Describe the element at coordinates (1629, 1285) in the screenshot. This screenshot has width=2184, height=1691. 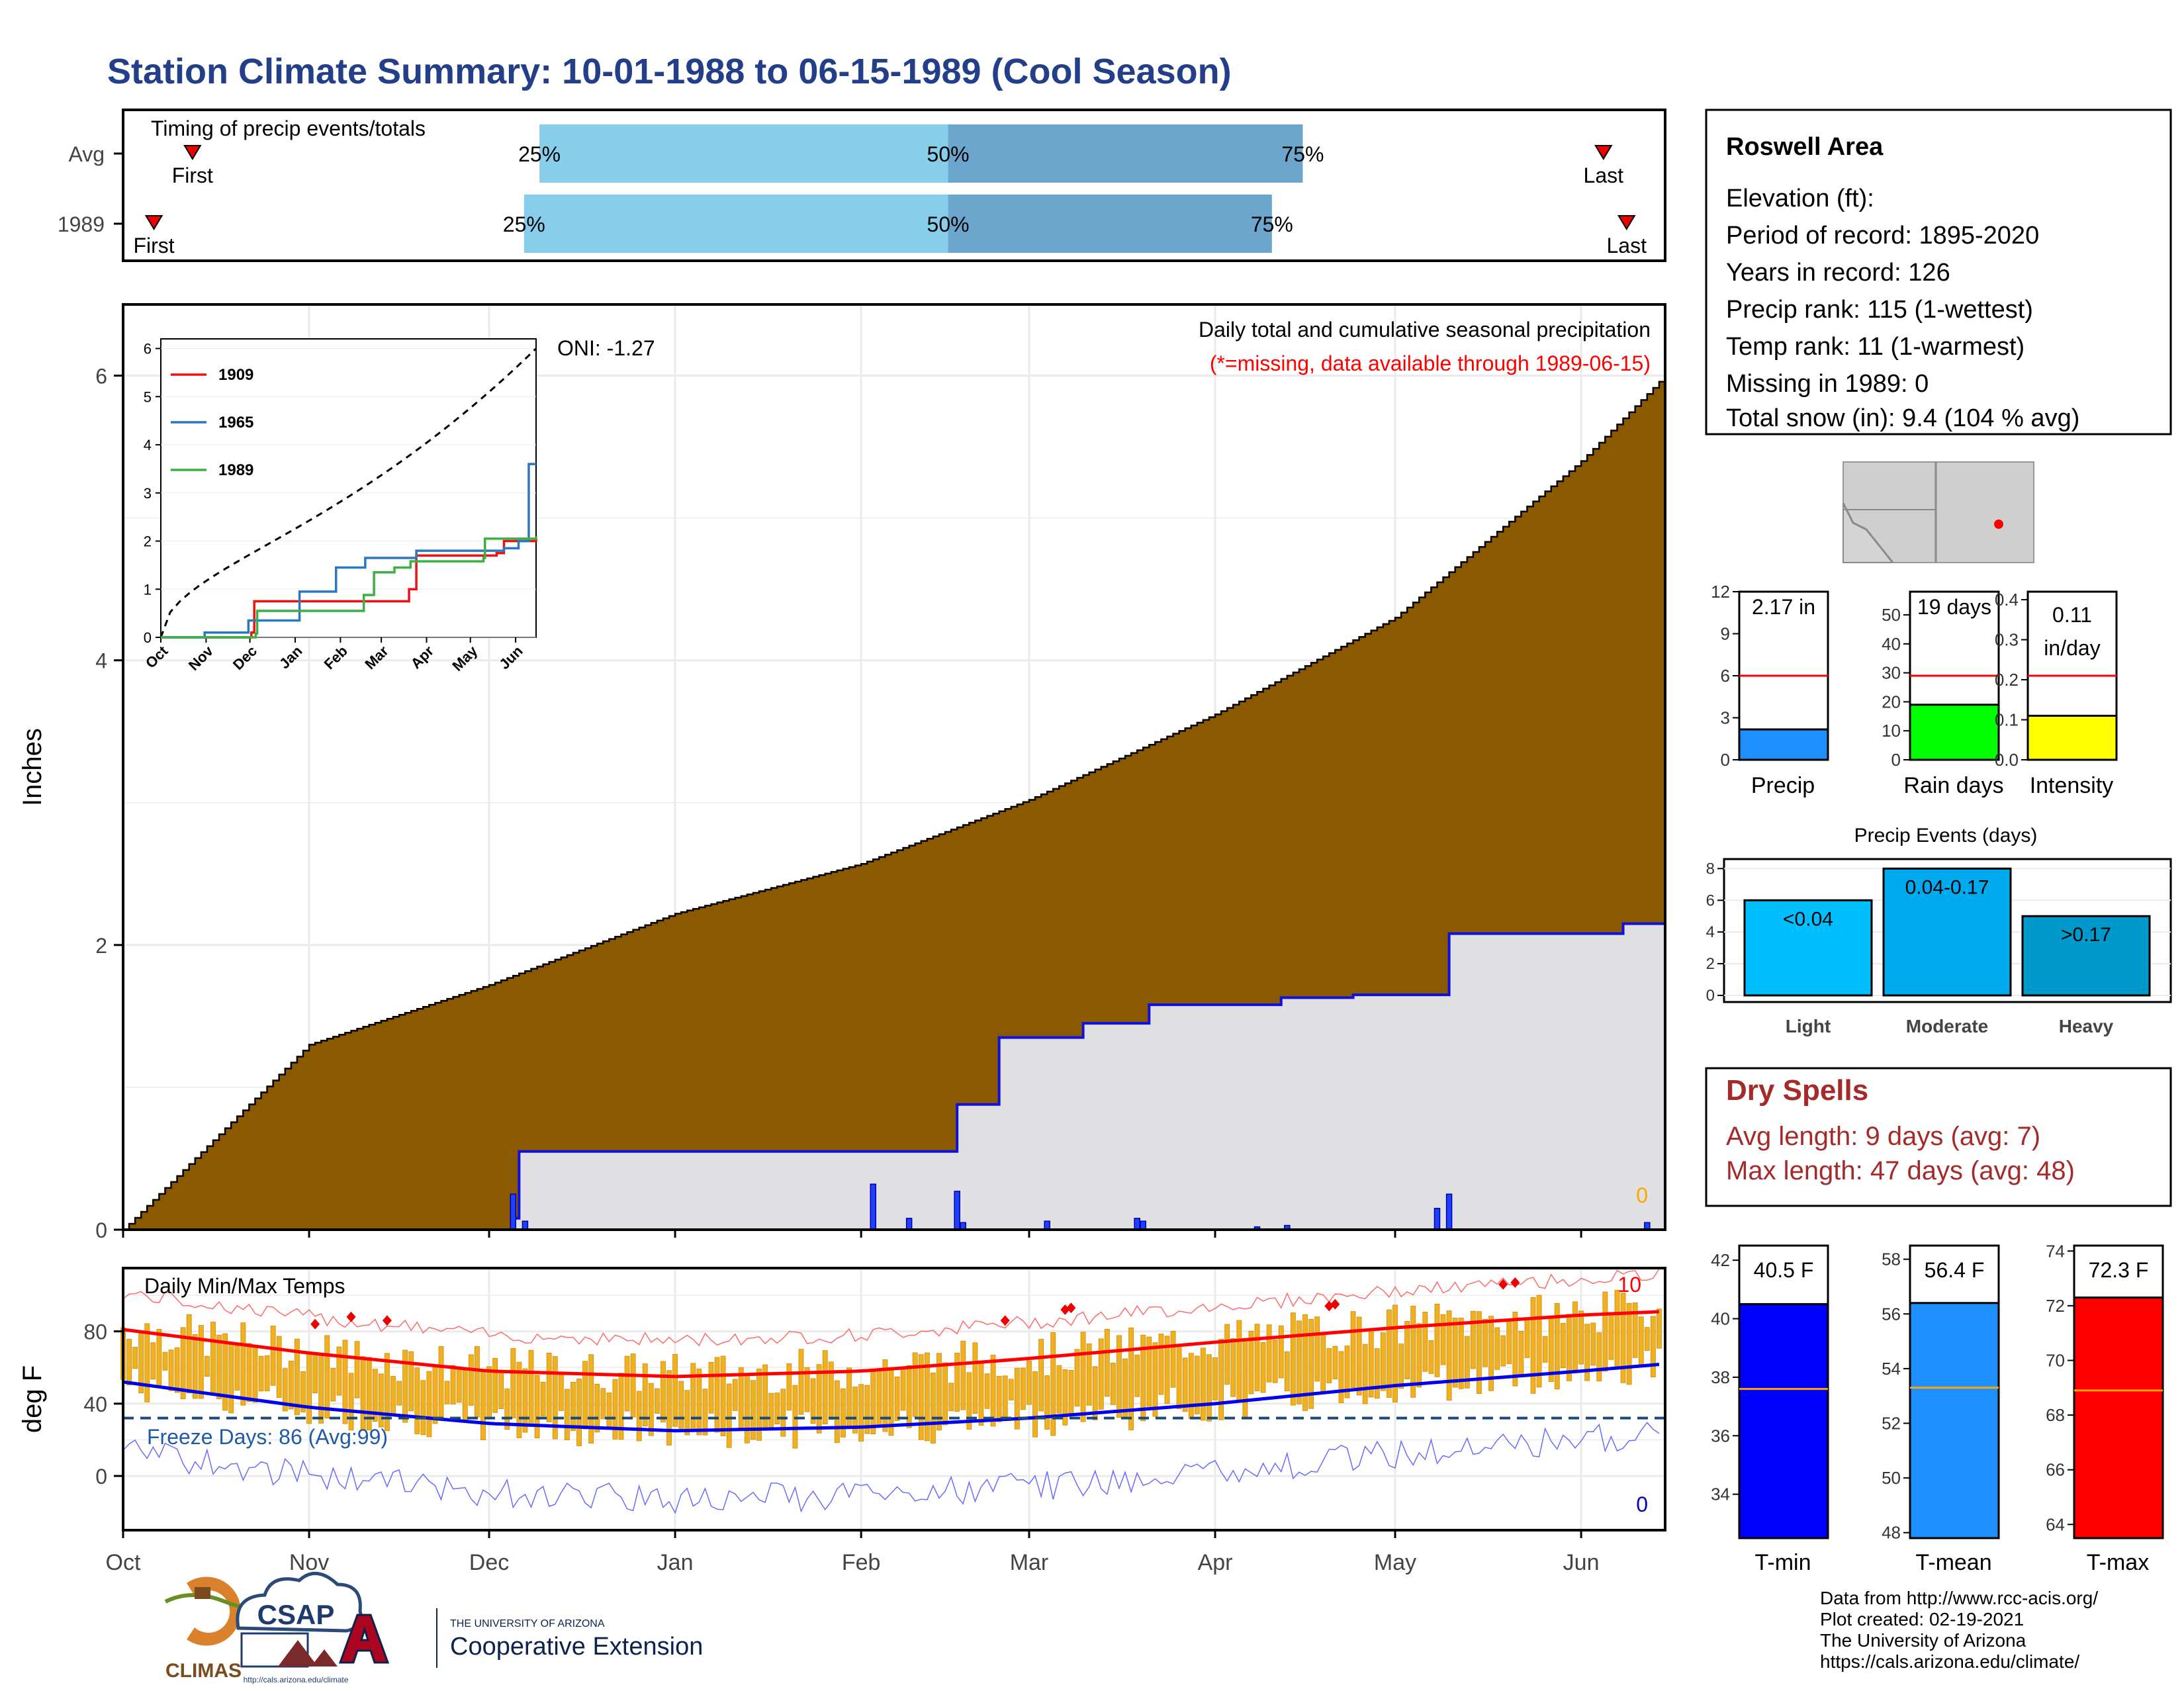
I see `max-record-count: 10` at that location.